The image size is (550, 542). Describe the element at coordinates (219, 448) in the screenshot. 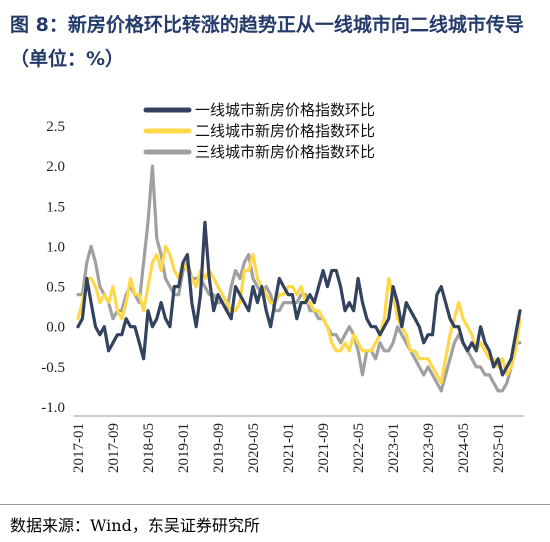

I see `x-tick-label: 2019-09` at that location.